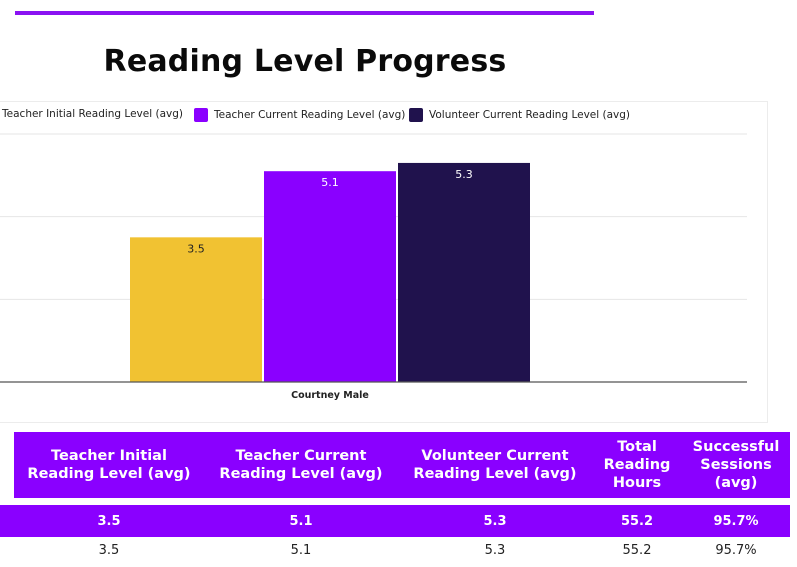 This screenshot has width=797, height=567. Describe the element at coordinates (530, 115) in the screenshot. I see `legend-label-volunteer: Volunteer Current Reading Level (avg)` at that location.